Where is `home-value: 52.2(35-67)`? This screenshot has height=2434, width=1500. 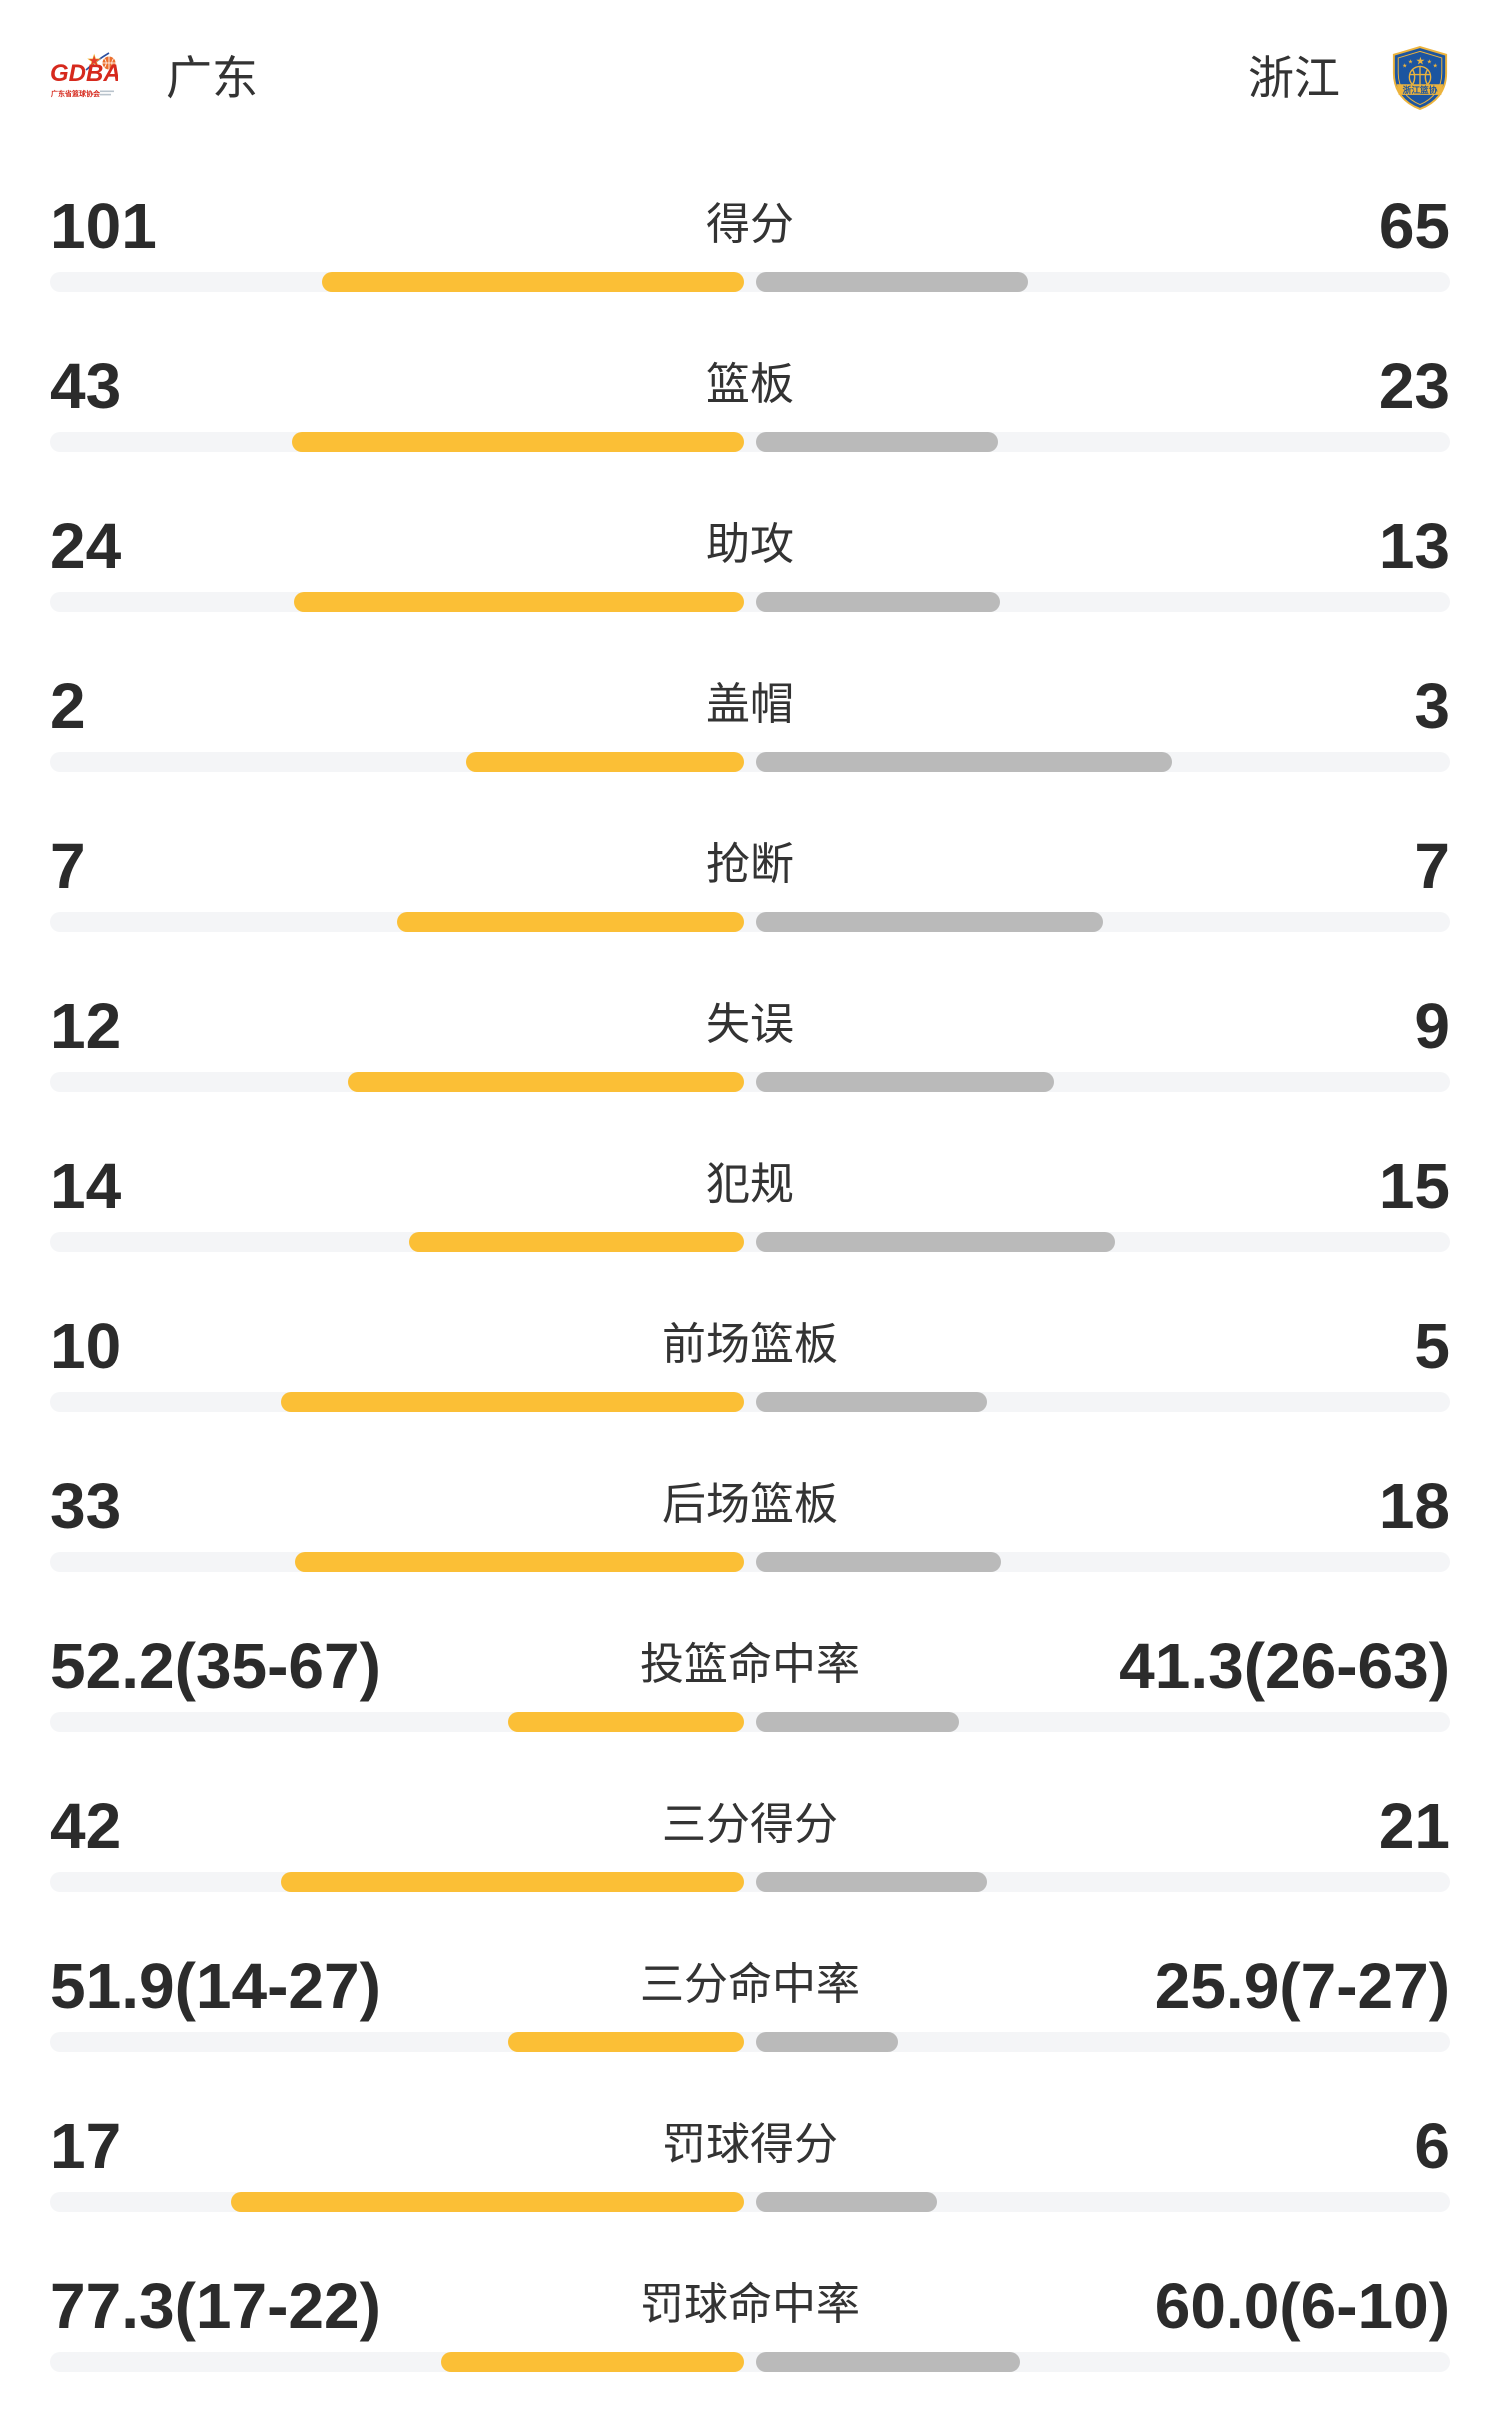
home-value: 52.2(35-67) is located at coordinates (215, 1666).